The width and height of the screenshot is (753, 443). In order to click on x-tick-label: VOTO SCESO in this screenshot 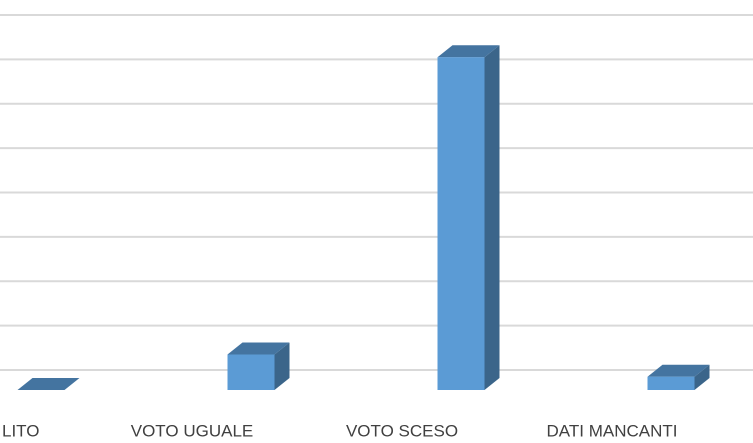, I will do `click(402, 430)`.